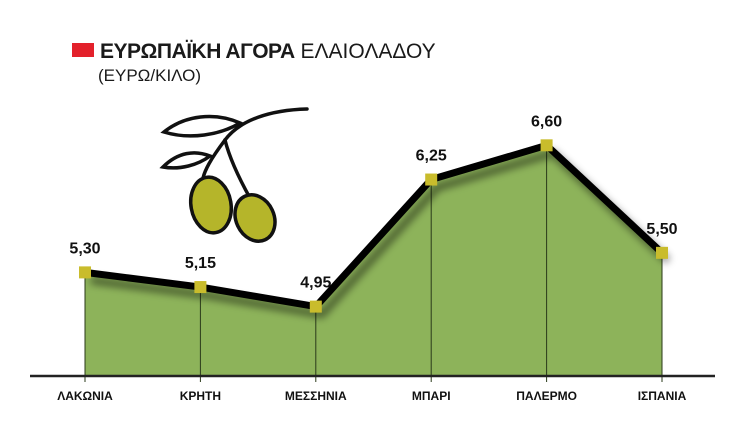 The height and width of the screenshot is (430, 750). I want to click on category-label: ΙΣΠΑΝΙΑ, so click(662, 396).